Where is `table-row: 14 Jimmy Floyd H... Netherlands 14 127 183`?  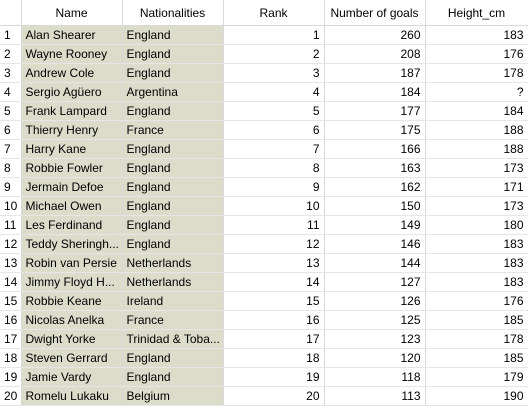
table-row: 14 Jimmy Floyd H... Netherlands 14 127 183 is located at coordinates (264, 282).